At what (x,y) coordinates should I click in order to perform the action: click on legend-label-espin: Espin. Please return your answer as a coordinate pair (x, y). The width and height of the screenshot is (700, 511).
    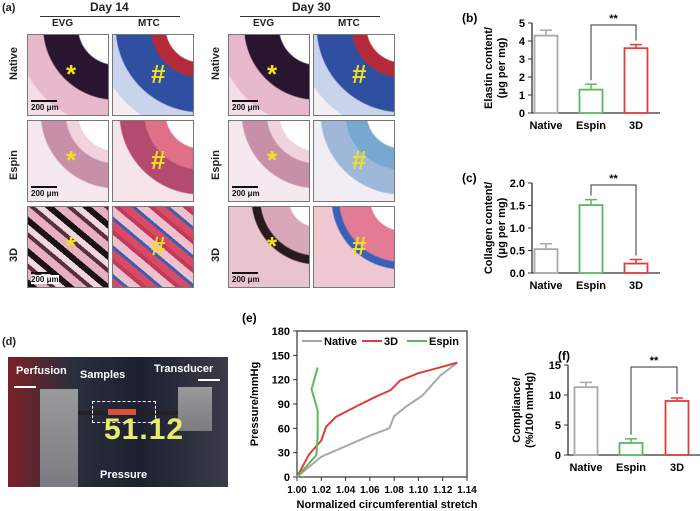
    Looking at the image, I should click on (444, 342).